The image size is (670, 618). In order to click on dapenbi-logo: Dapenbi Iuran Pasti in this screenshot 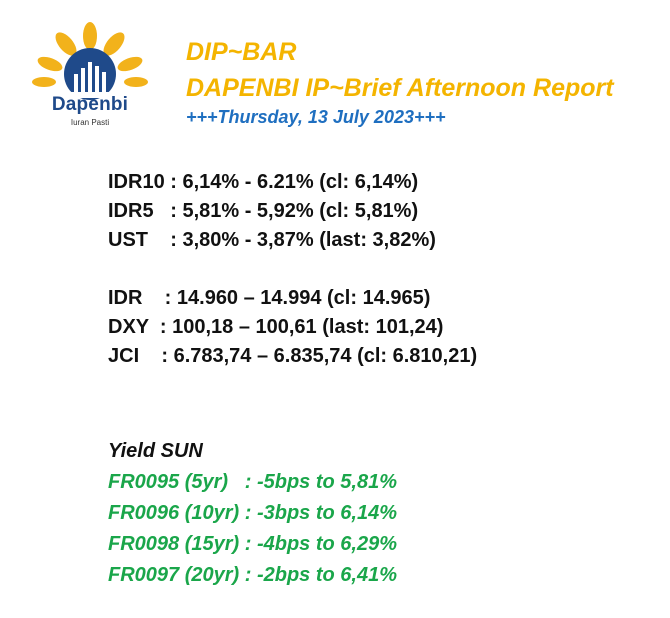, I will do `click(96, 77)`.